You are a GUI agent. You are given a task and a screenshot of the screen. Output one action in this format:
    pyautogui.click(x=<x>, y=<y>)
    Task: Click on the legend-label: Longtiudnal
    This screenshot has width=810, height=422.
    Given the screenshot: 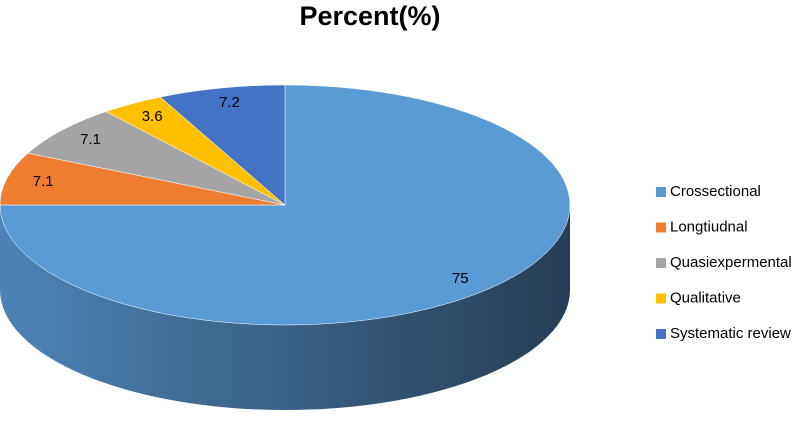 What is the action you would take?
    pyautogui.click(x=709, y=226)
    